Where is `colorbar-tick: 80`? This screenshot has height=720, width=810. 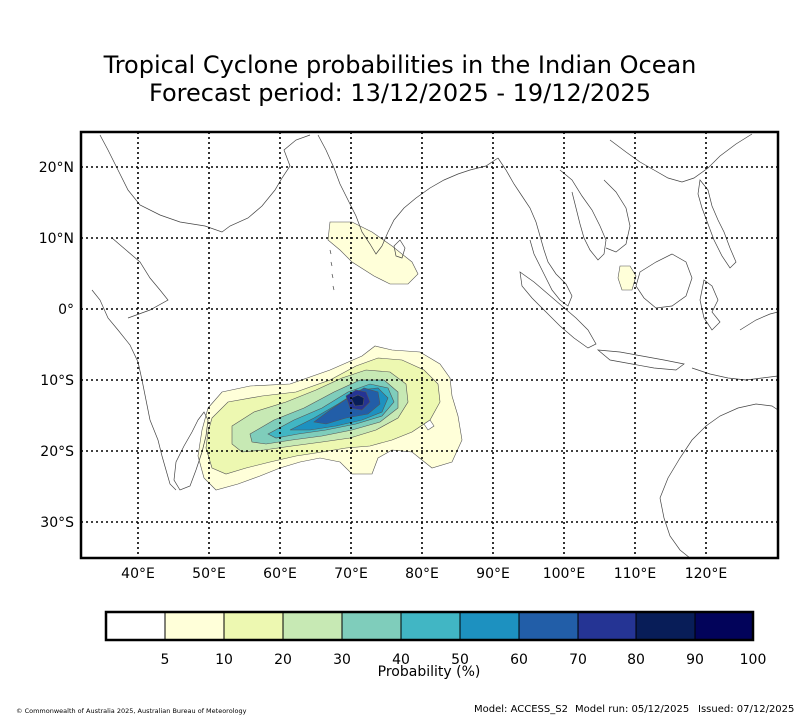 colorbar-tick: 80 is located at coordinates (636, 660).